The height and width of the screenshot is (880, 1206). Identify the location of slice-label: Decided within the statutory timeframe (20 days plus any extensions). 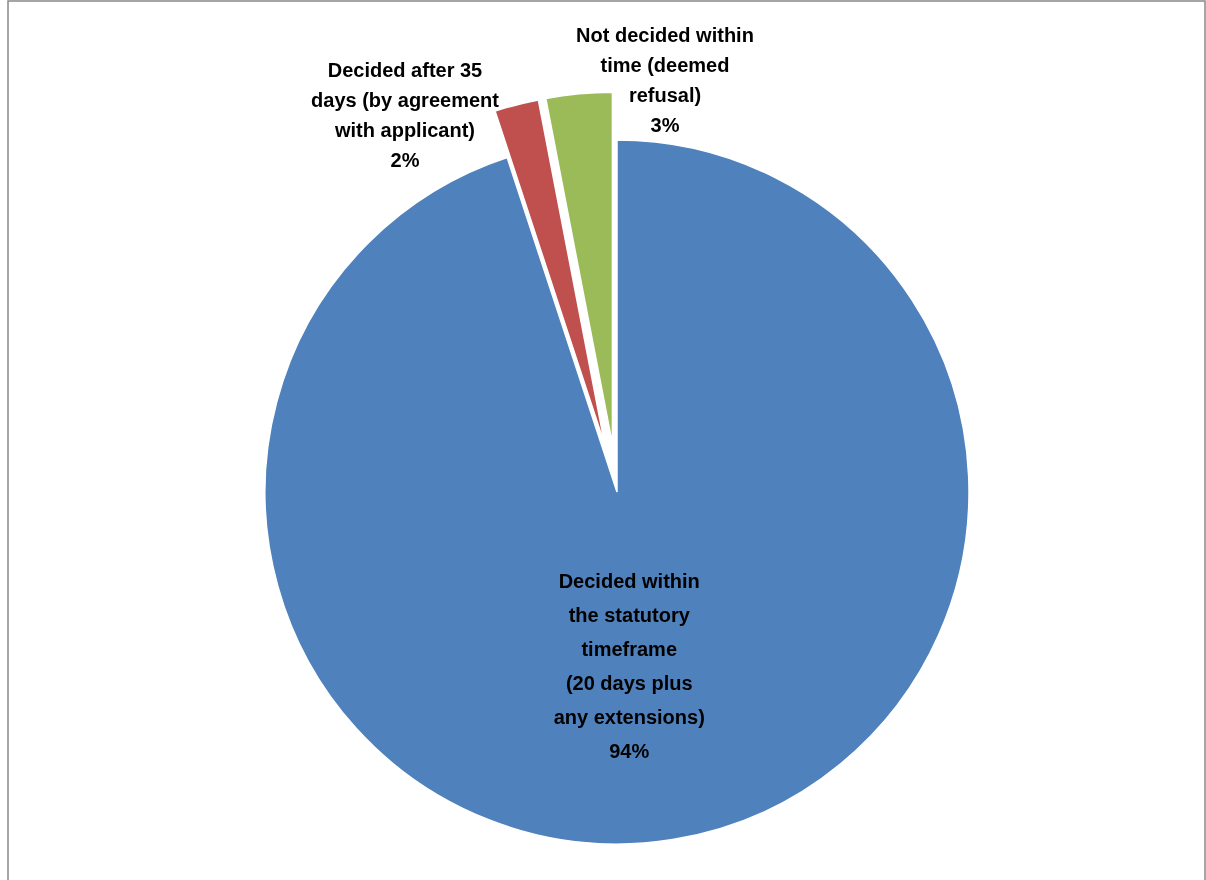
(629, 649).